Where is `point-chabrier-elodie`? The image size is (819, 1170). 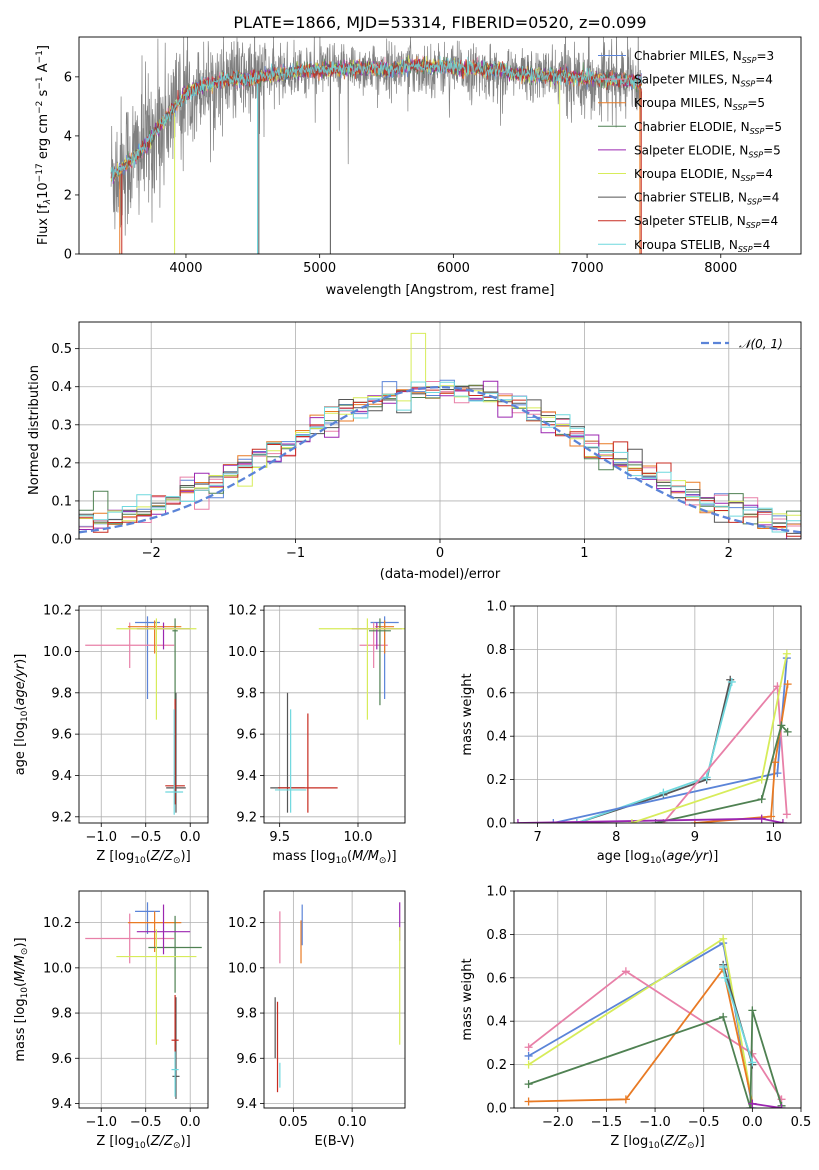 point-chabrier-elodie is located at coordinates (175, 954).